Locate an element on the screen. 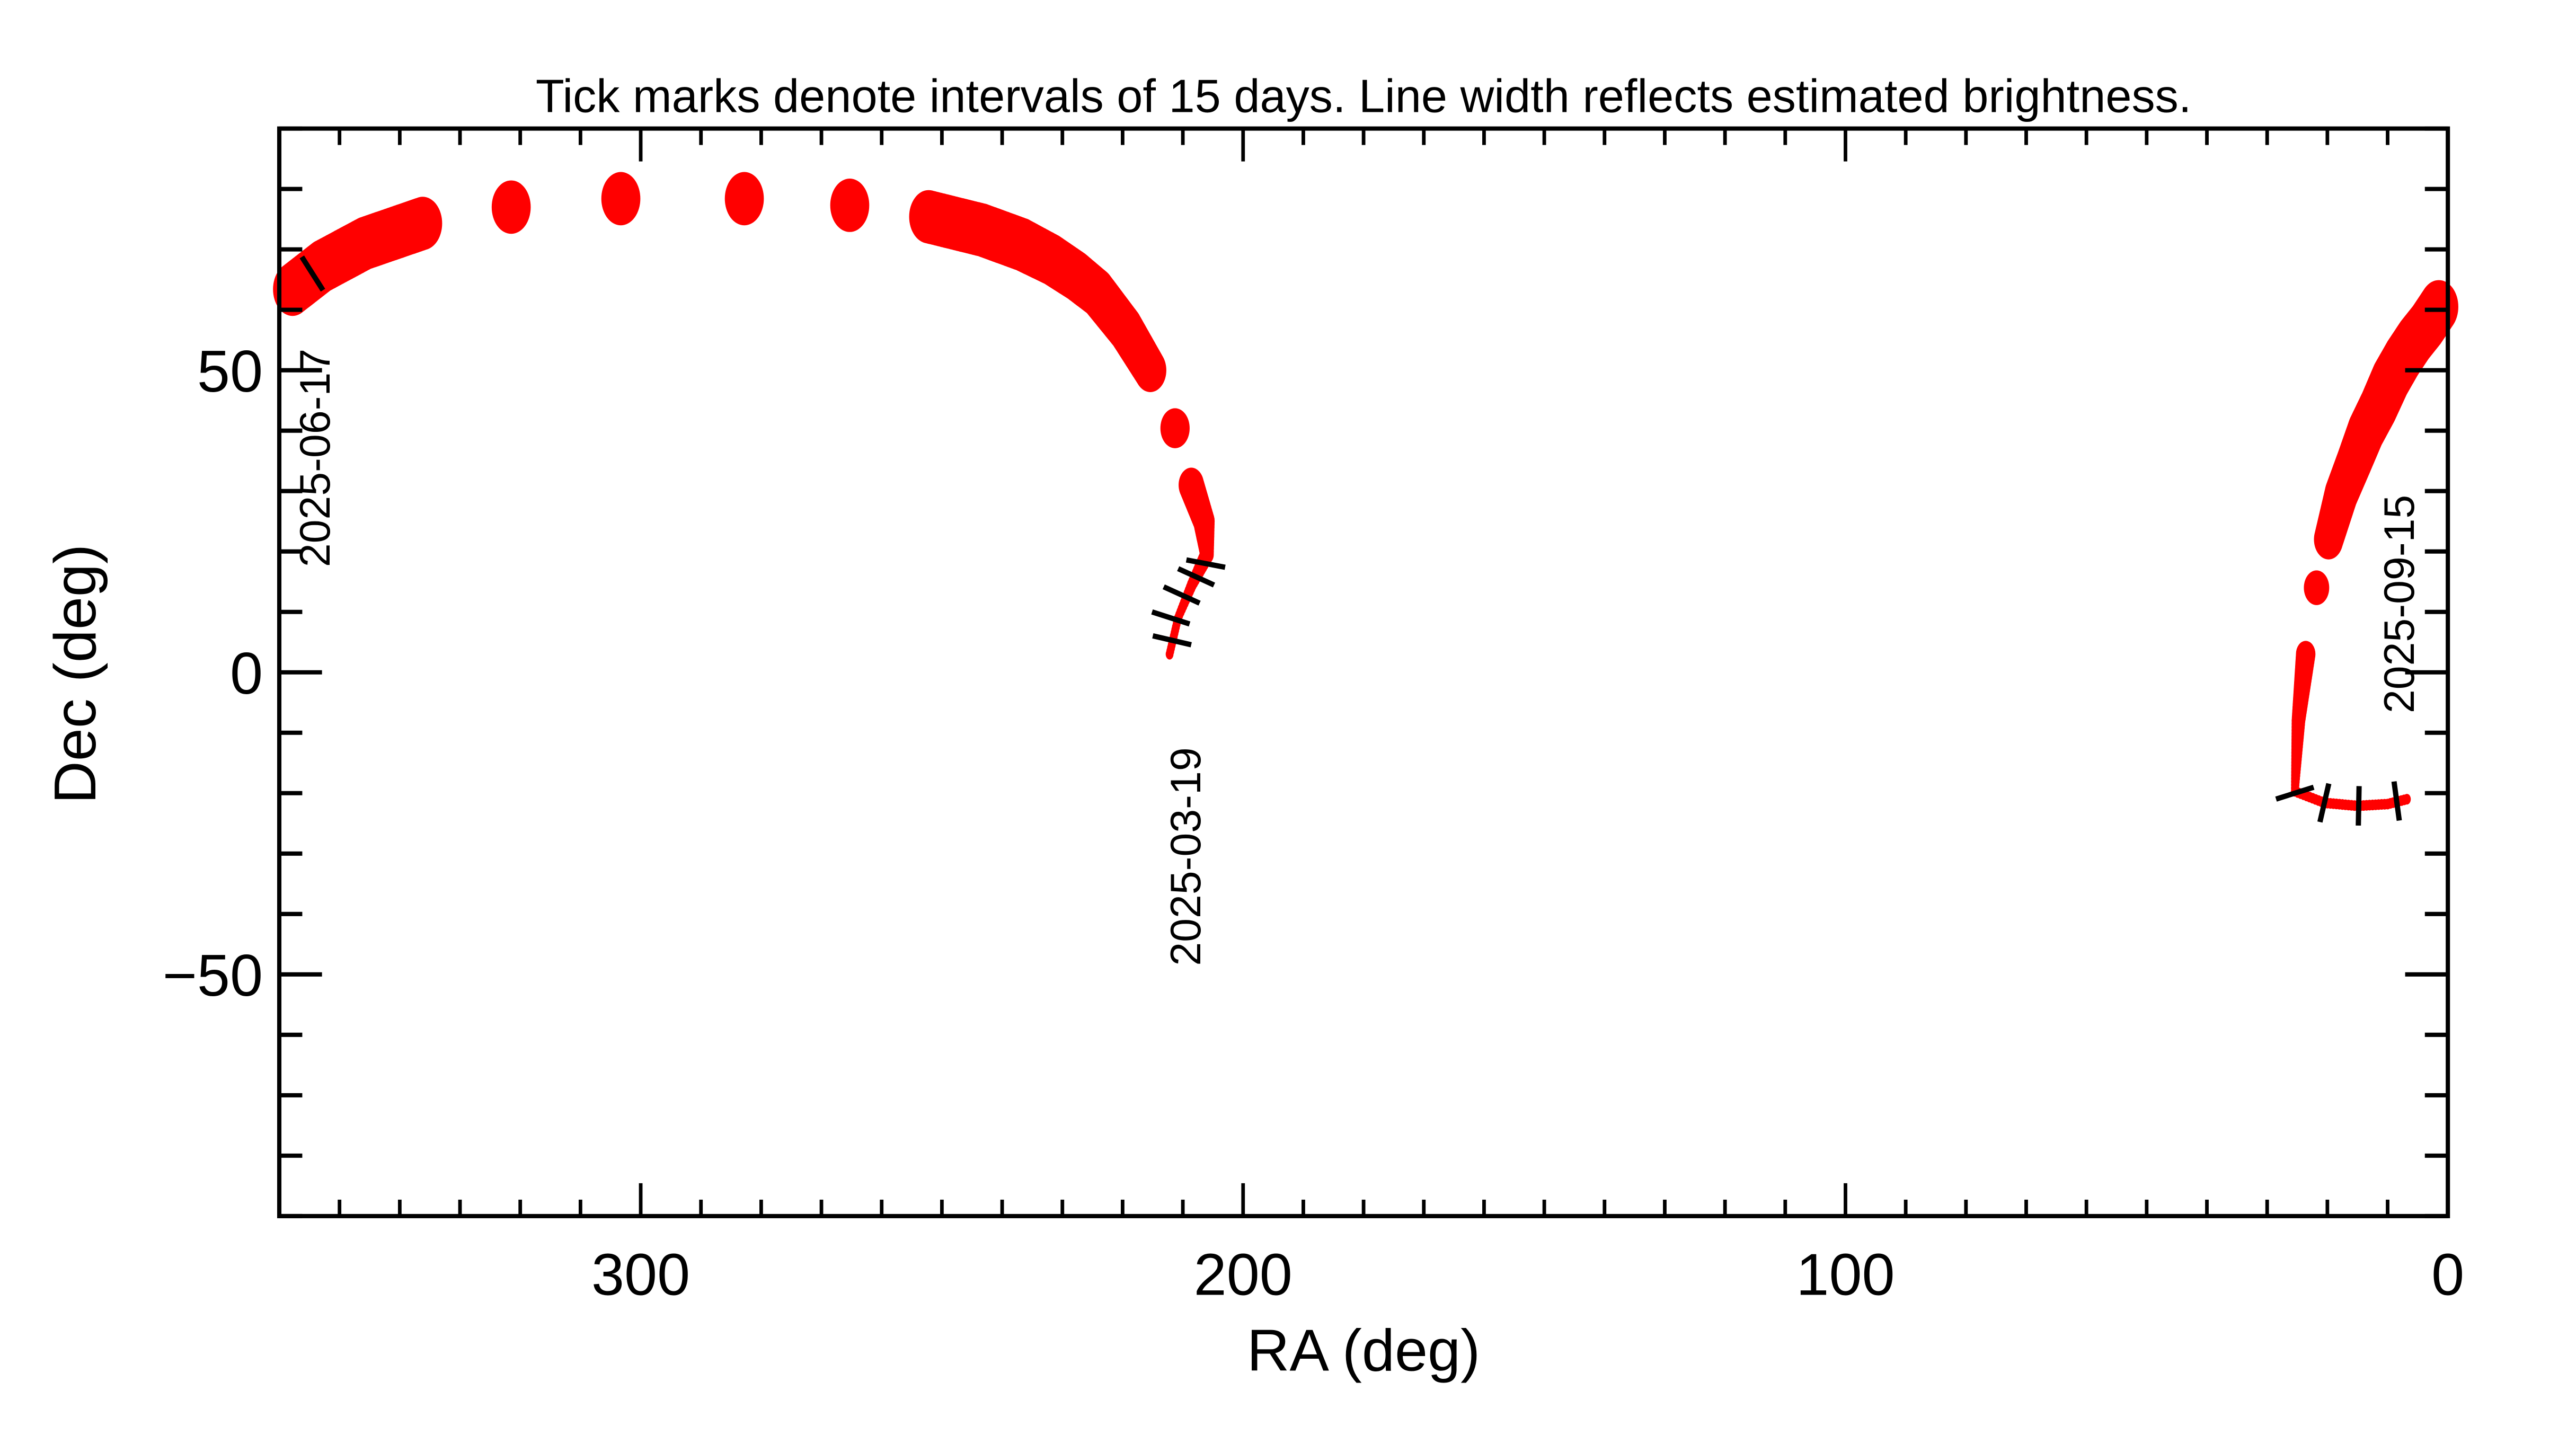  y-axis-label: Dec (deg) is located at coordinates (75, 674).